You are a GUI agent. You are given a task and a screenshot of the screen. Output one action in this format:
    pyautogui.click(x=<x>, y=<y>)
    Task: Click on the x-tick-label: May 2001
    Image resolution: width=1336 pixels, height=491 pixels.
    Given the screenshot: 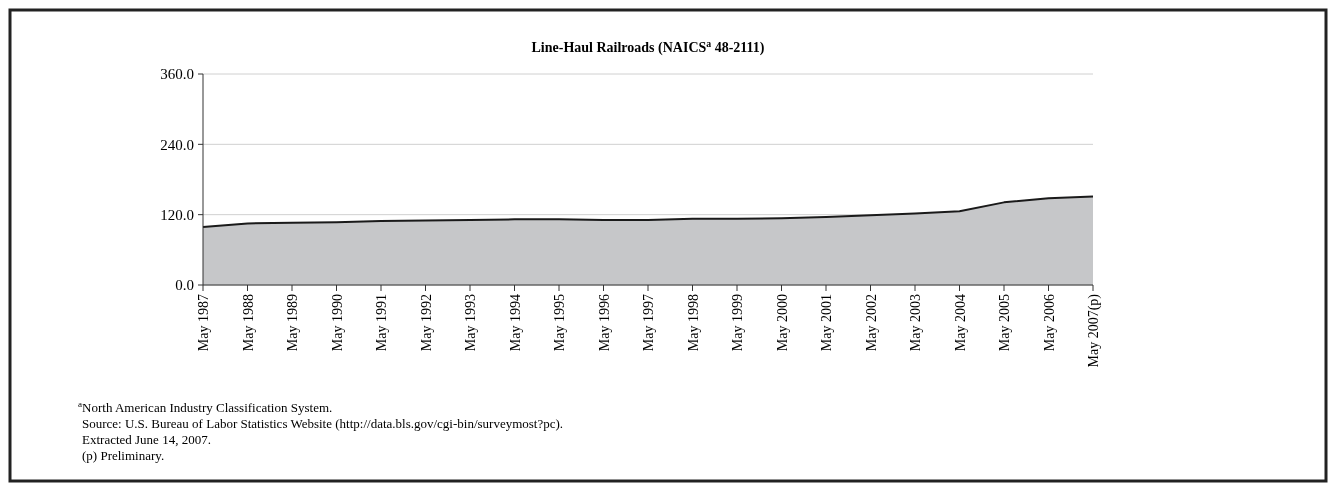 What is the action you would take?
    pyautogui.click(x=826, y=323)
    